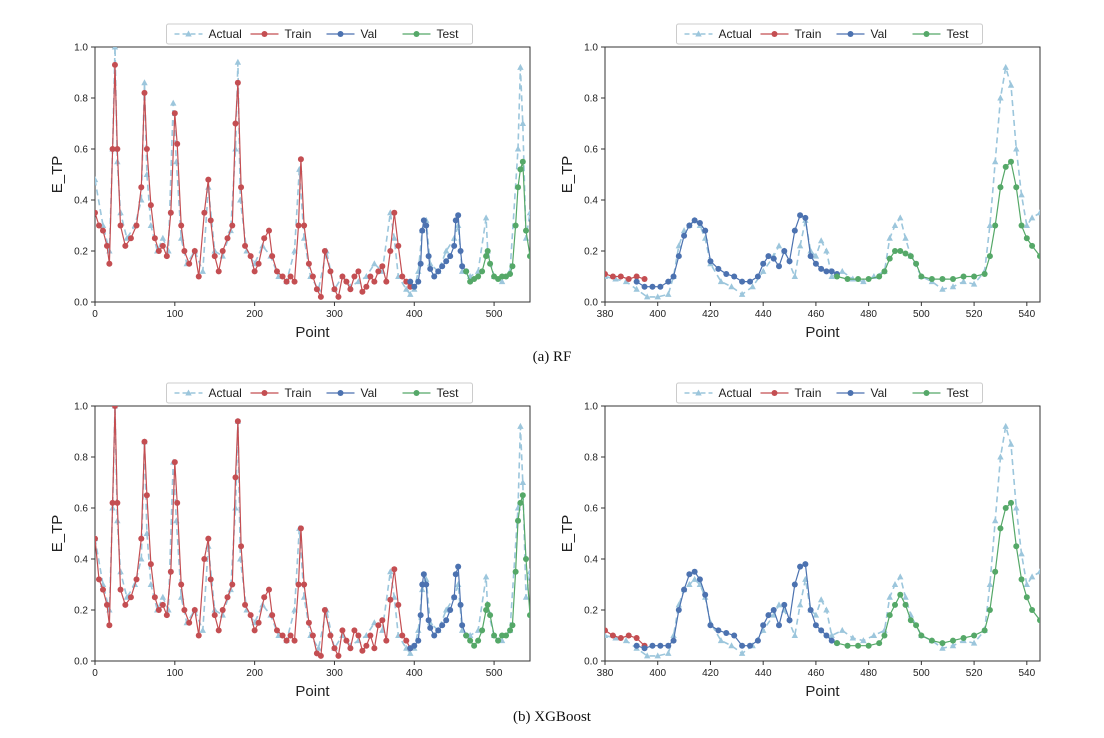 This screenshot has height=738, width=1104. What do you see at coordinates (822, 332) in the screenshot?
I see `x-axis-label: Point` at bounding box center [822, 332].